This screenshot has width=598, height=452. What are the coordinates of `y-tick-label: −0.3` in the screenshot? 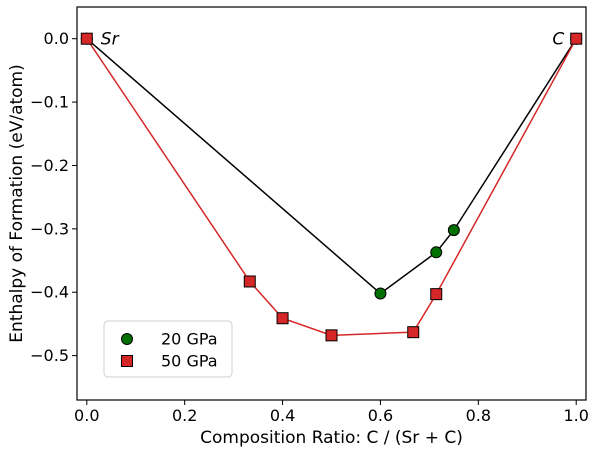 It's located at (49, 228).